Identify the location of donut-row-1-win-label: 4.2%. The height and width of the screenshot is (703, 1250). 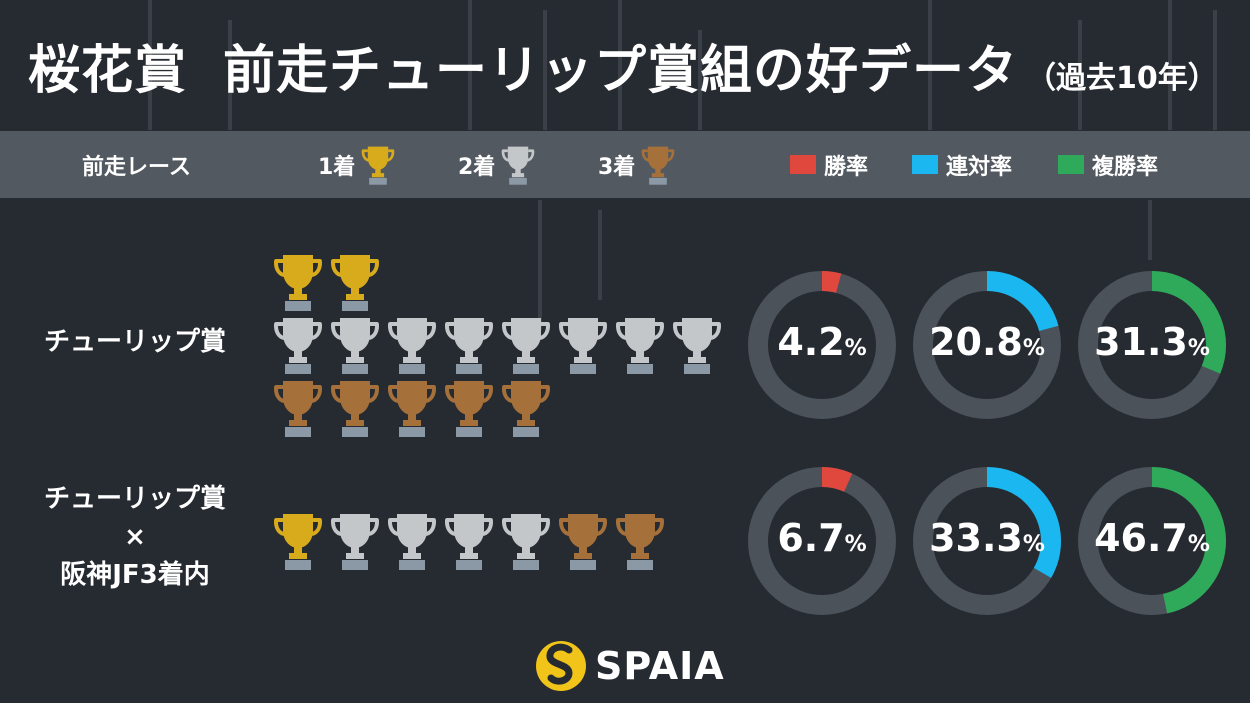
(822, 342).